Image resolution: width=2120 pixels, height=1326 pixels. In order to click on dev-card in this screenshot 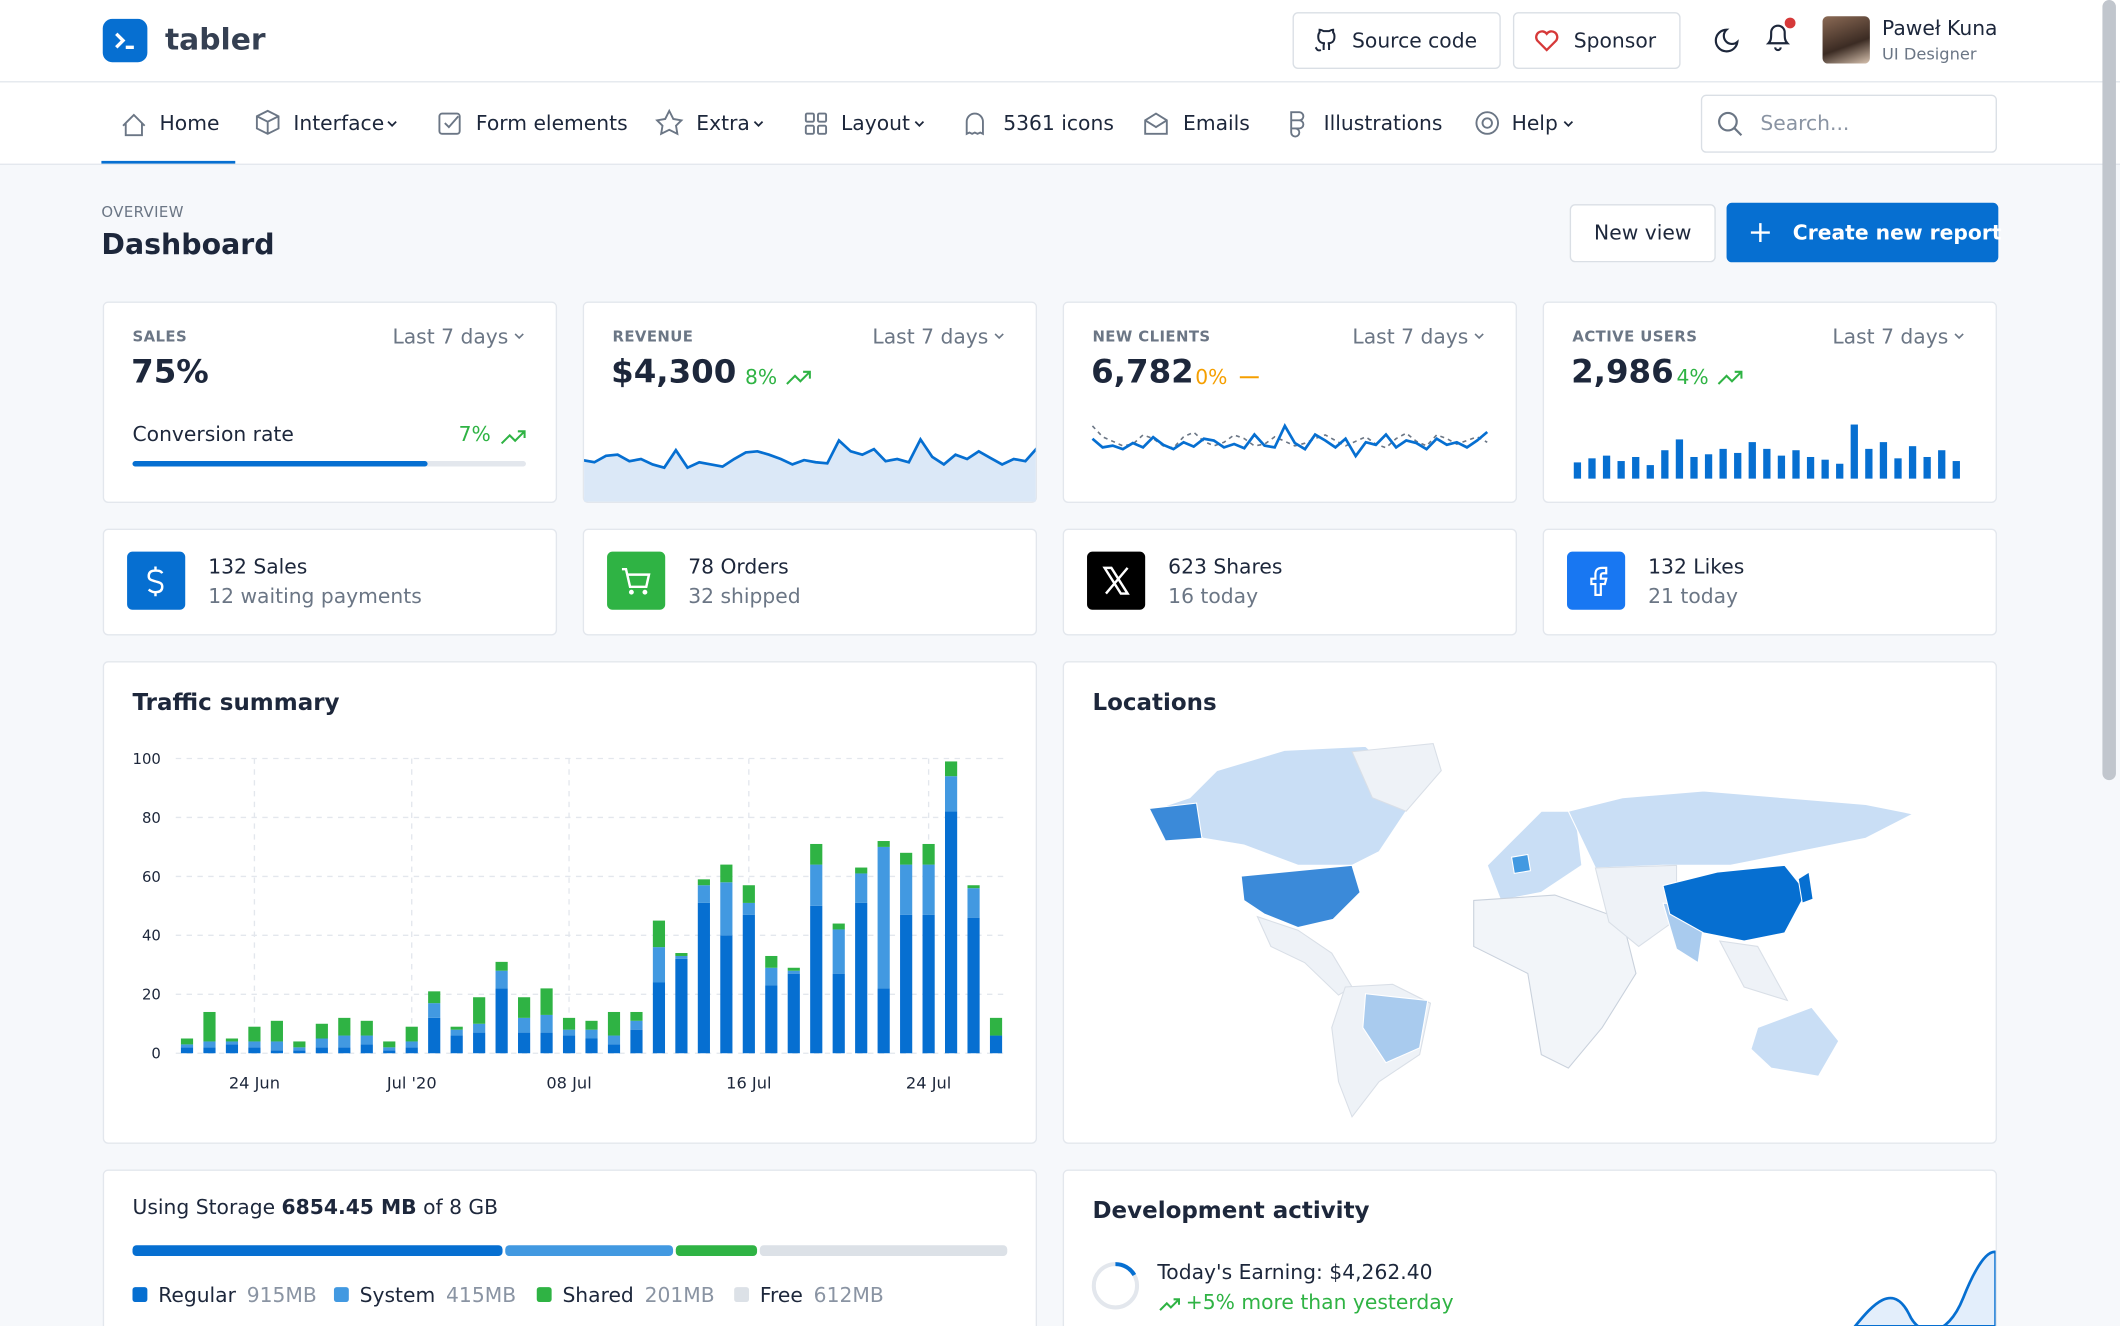, I will do `click(1529, 1247)`.